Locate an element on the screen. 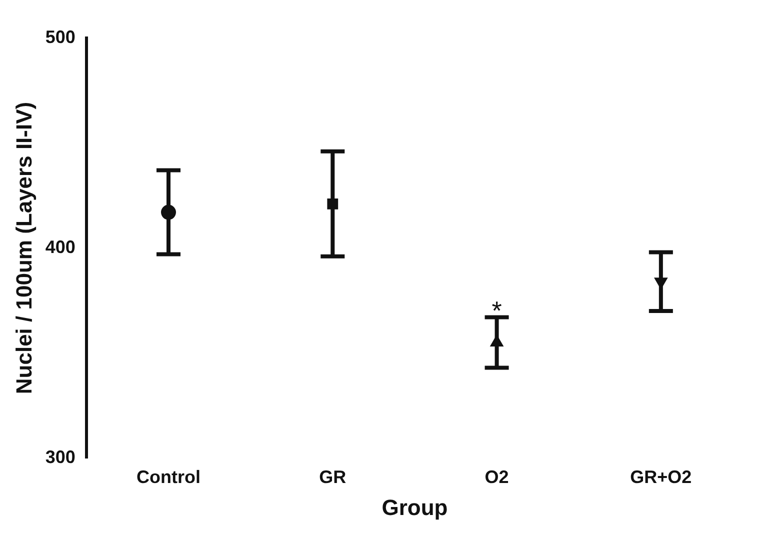 This screenshot has height=534, width=761. x-axis-title: Group is located at coordinates (415, 507).